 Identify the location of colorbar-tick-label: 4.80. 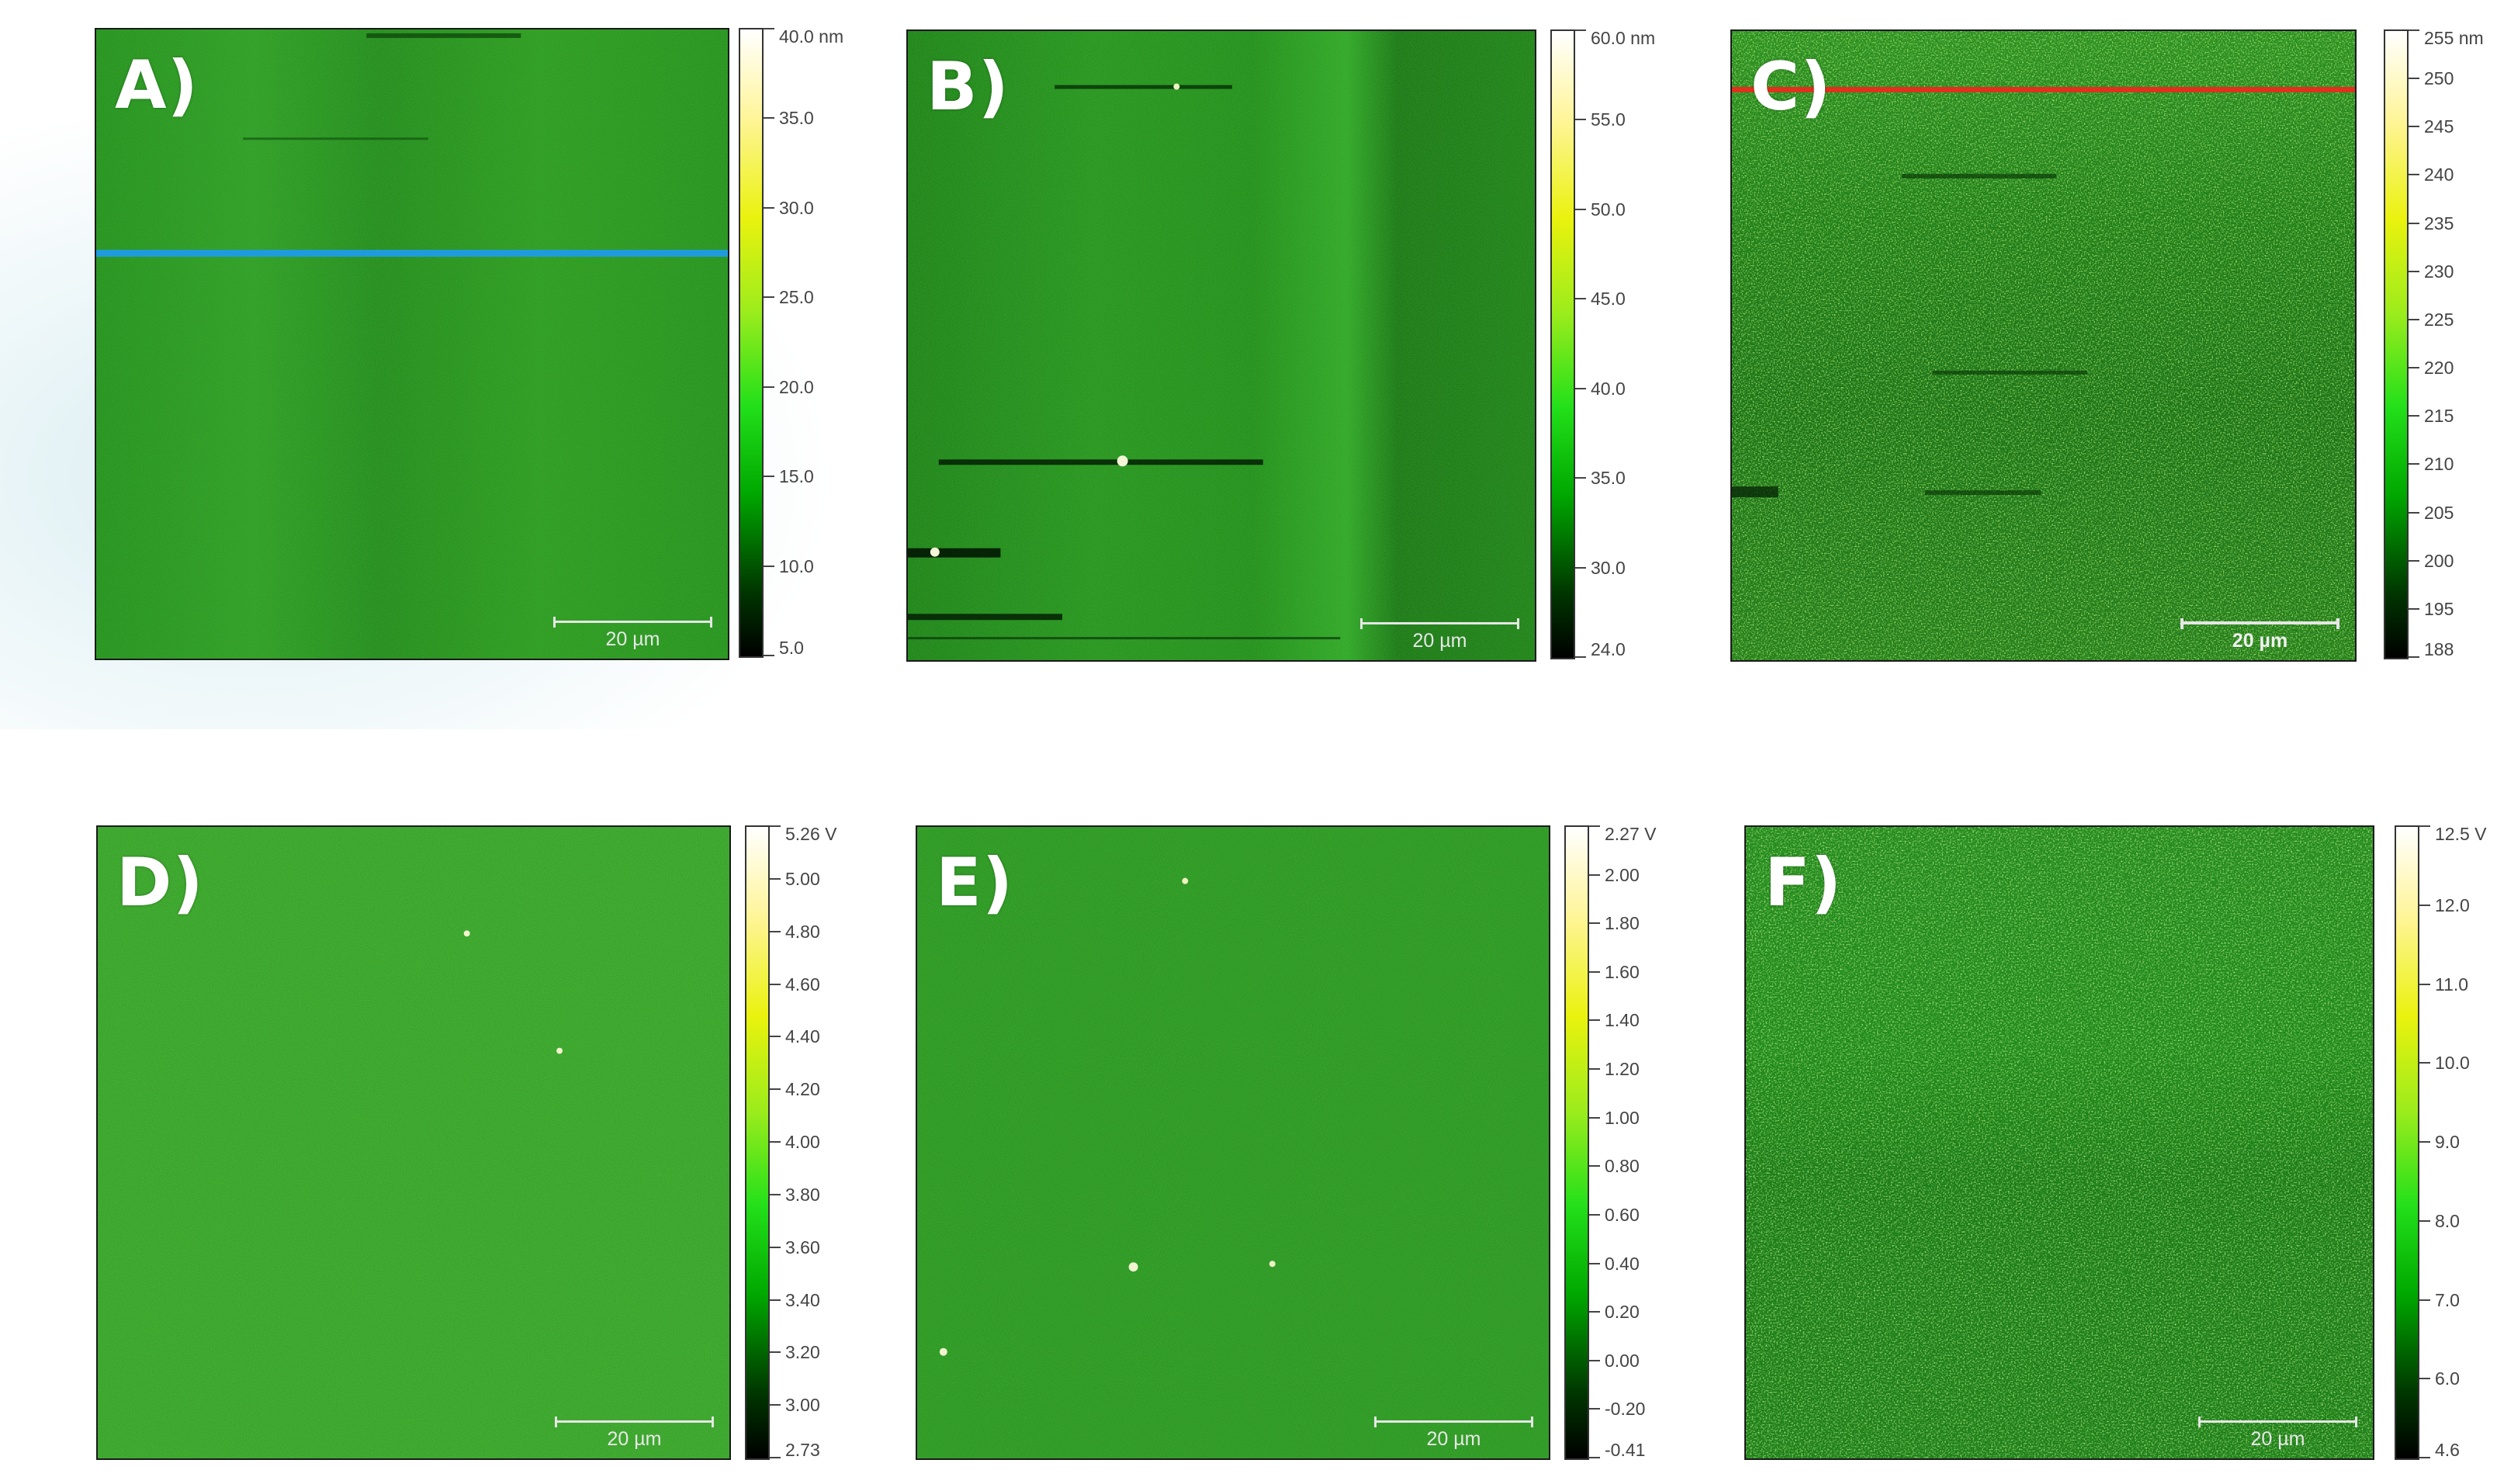
(803, 931).